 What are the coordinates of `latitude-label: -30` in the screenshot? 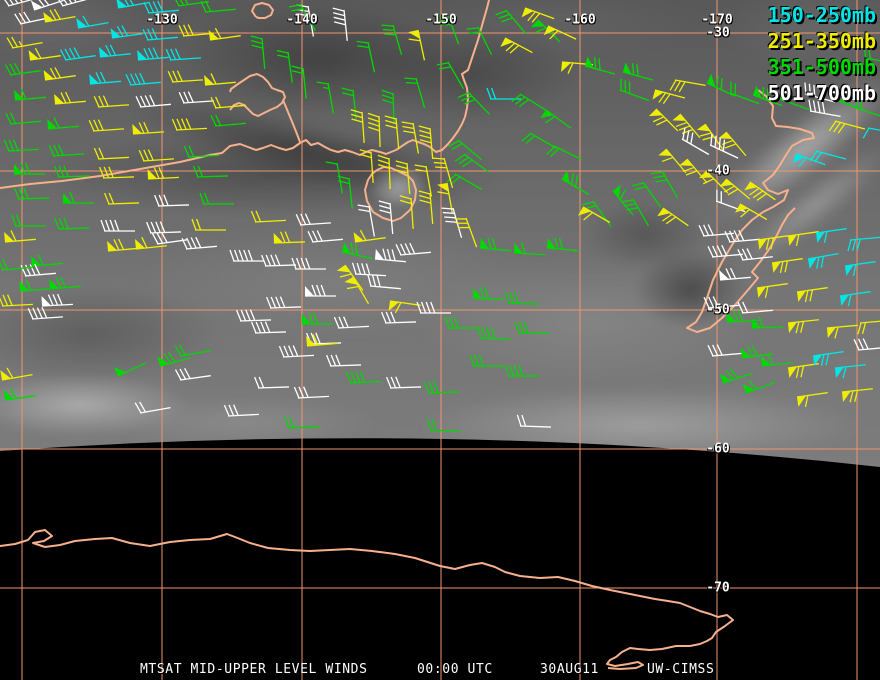 It's located at (718, 33).